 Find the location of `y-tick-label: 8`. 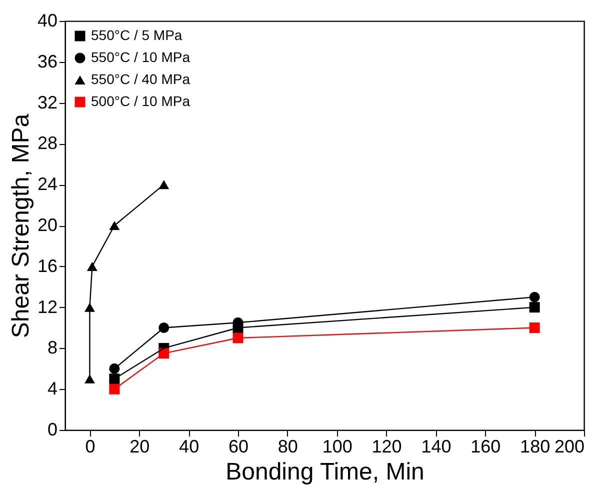

y-tick-label: 8 is located at coordinates (52, 348).